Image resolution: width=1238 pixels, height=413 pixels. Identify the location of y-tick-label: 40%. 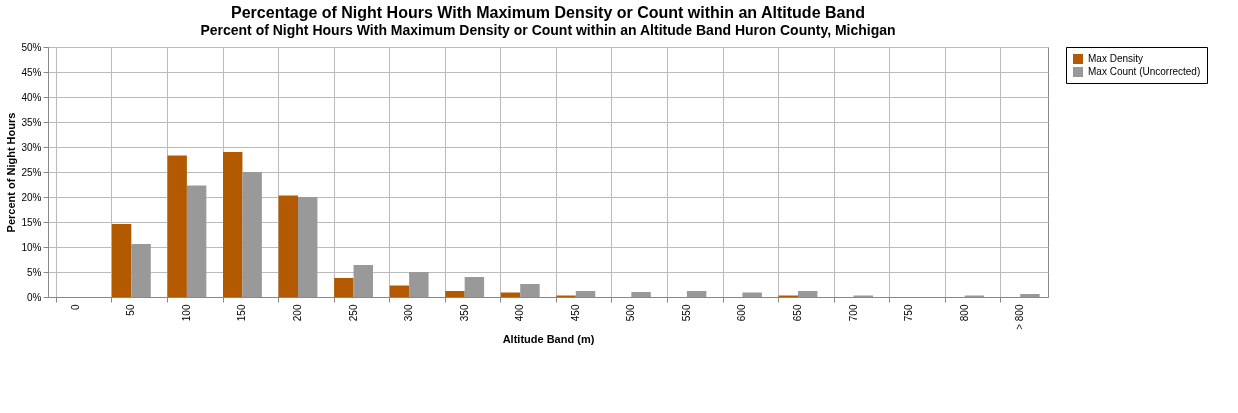
(31, 97).